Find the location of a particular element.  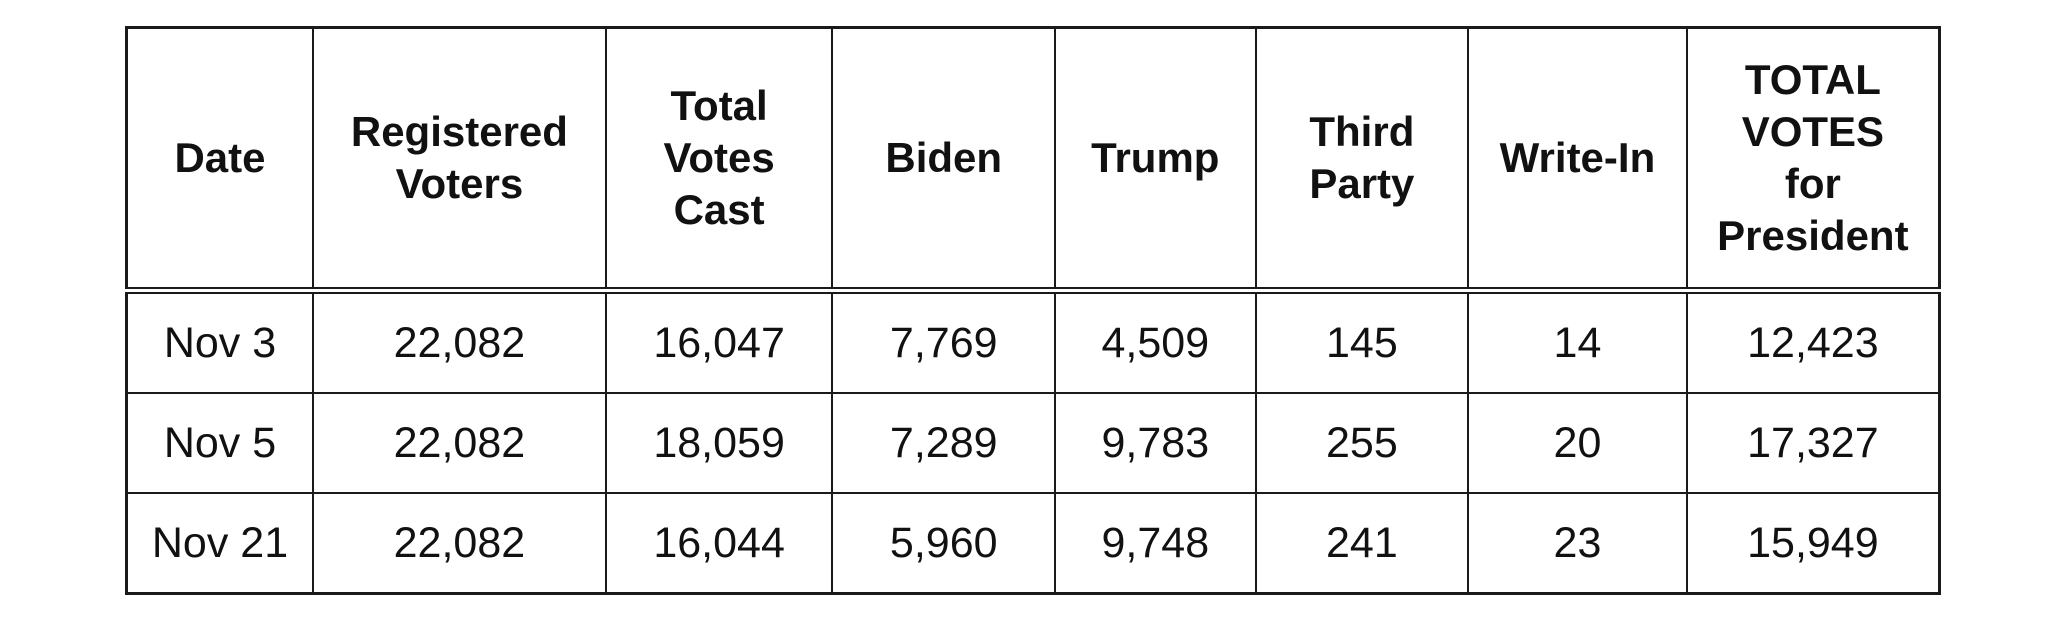

cell-biden: 7,289 is located at coordinates (944, 443).